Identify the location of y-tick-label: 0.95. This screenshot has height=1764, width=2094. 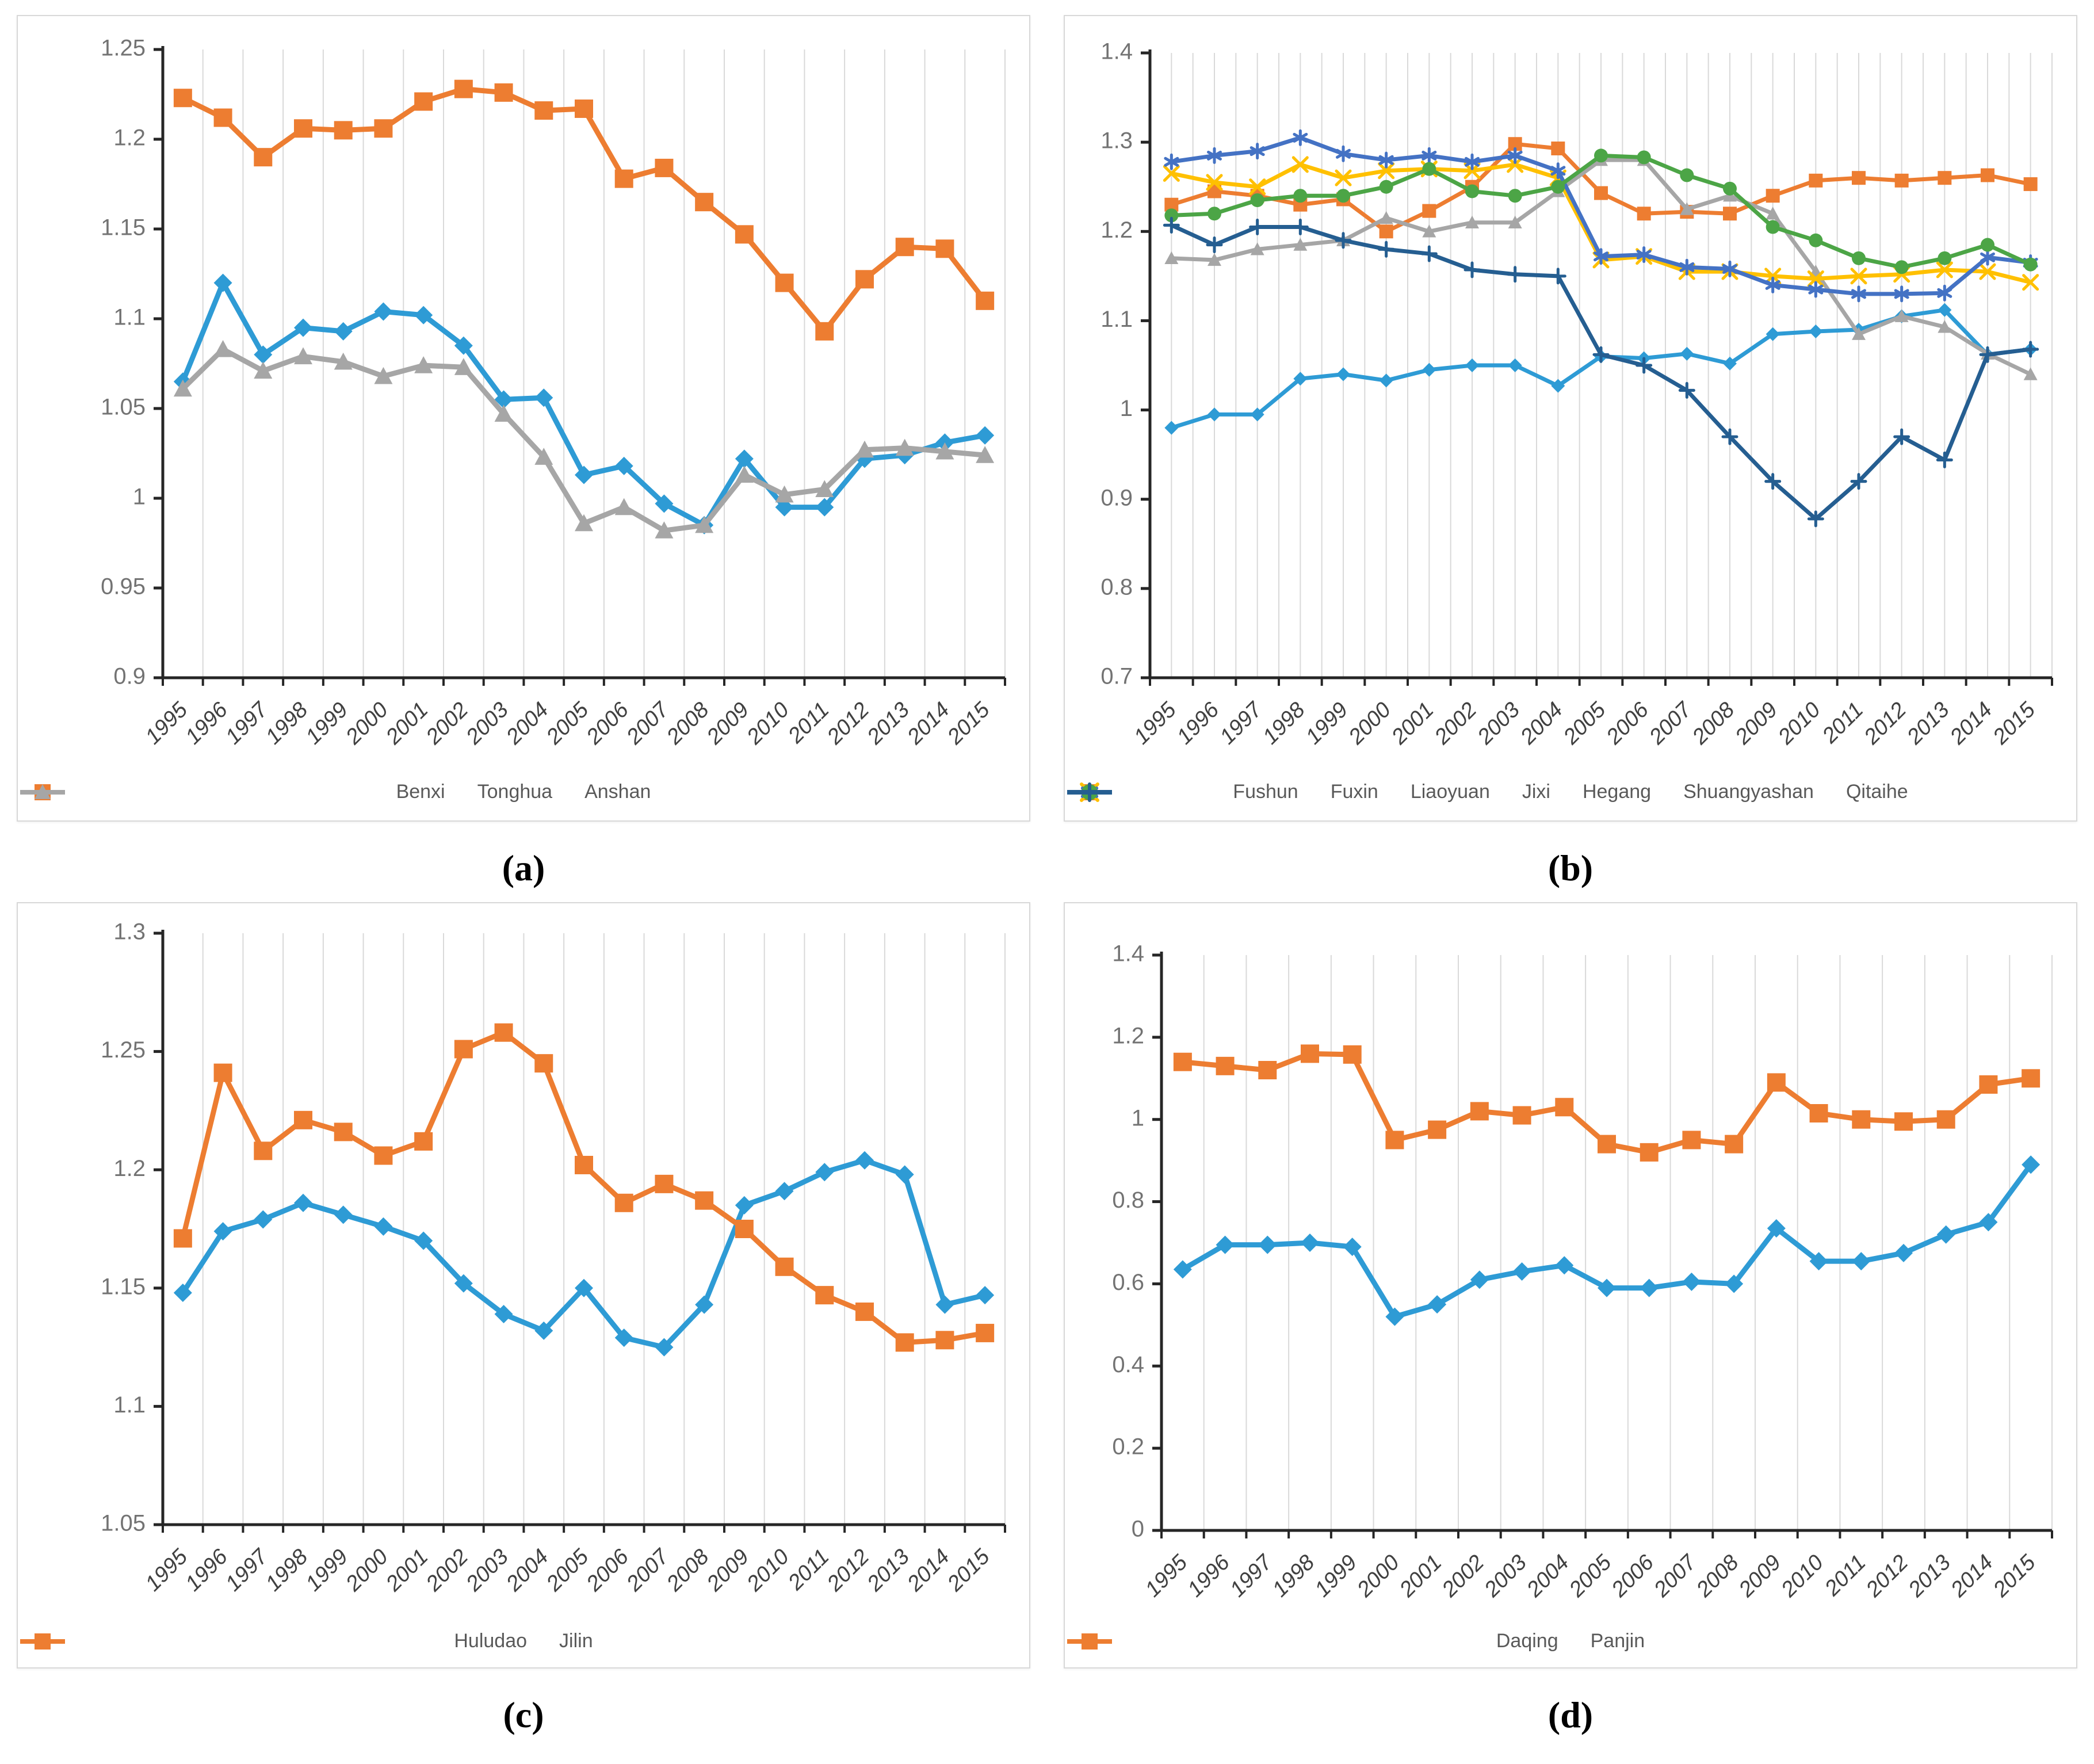
(123, 587).